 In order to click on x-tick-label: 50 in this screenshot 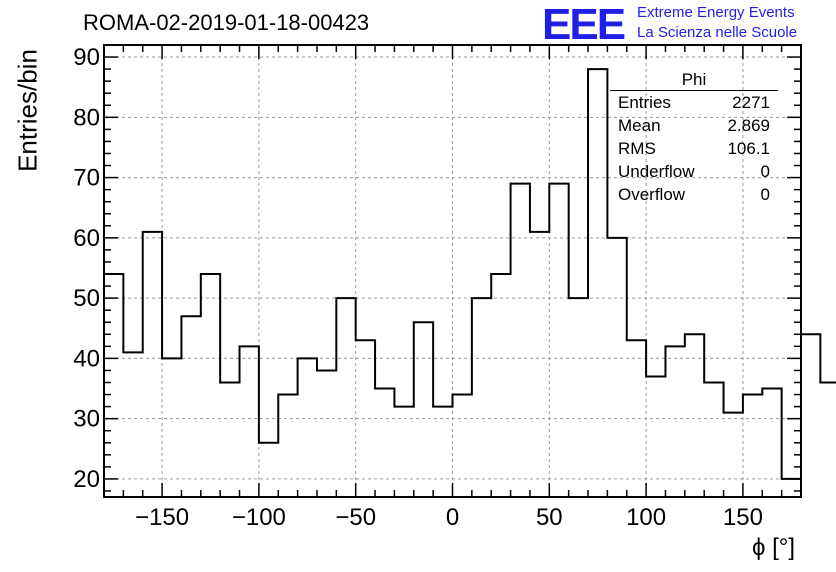, I will do `click(549, 517)`.